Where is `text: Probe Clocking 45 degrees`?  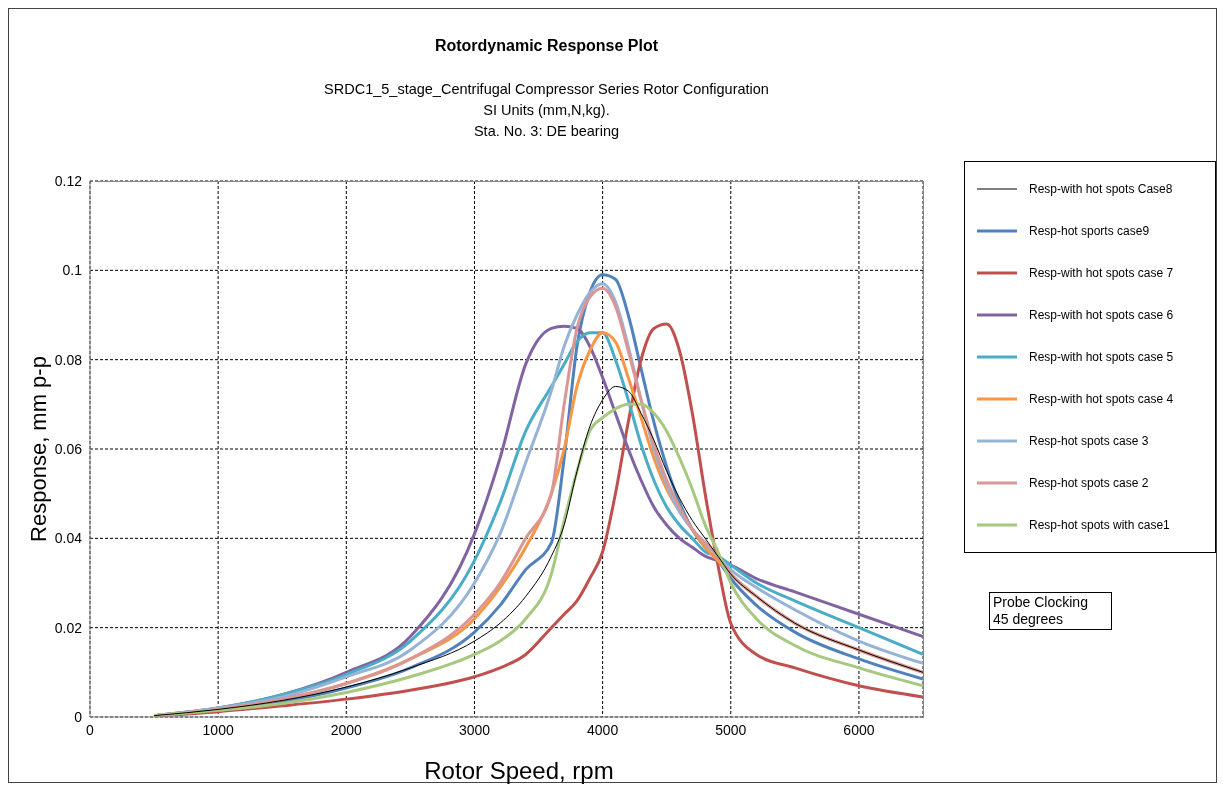
text: Probe Clocking 45 degrees is located at coordinates (1050, 611).